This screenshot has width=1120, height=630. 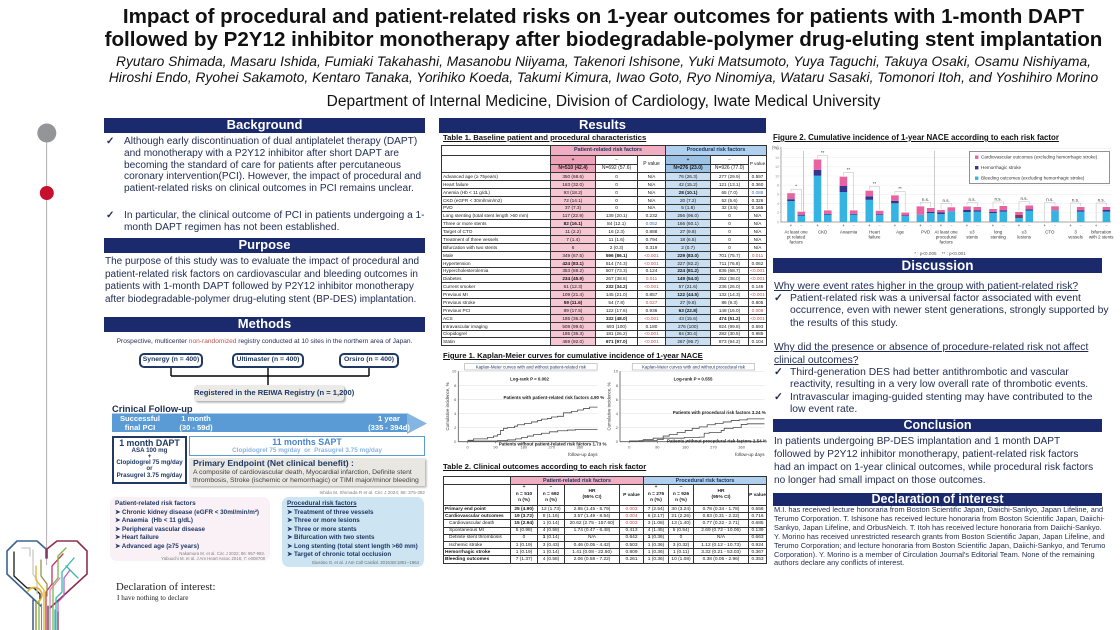 What do you see at coordinates (925, 232) in the screenshot?
I see `svg-text: PVD` at bounding box center [925, 232].